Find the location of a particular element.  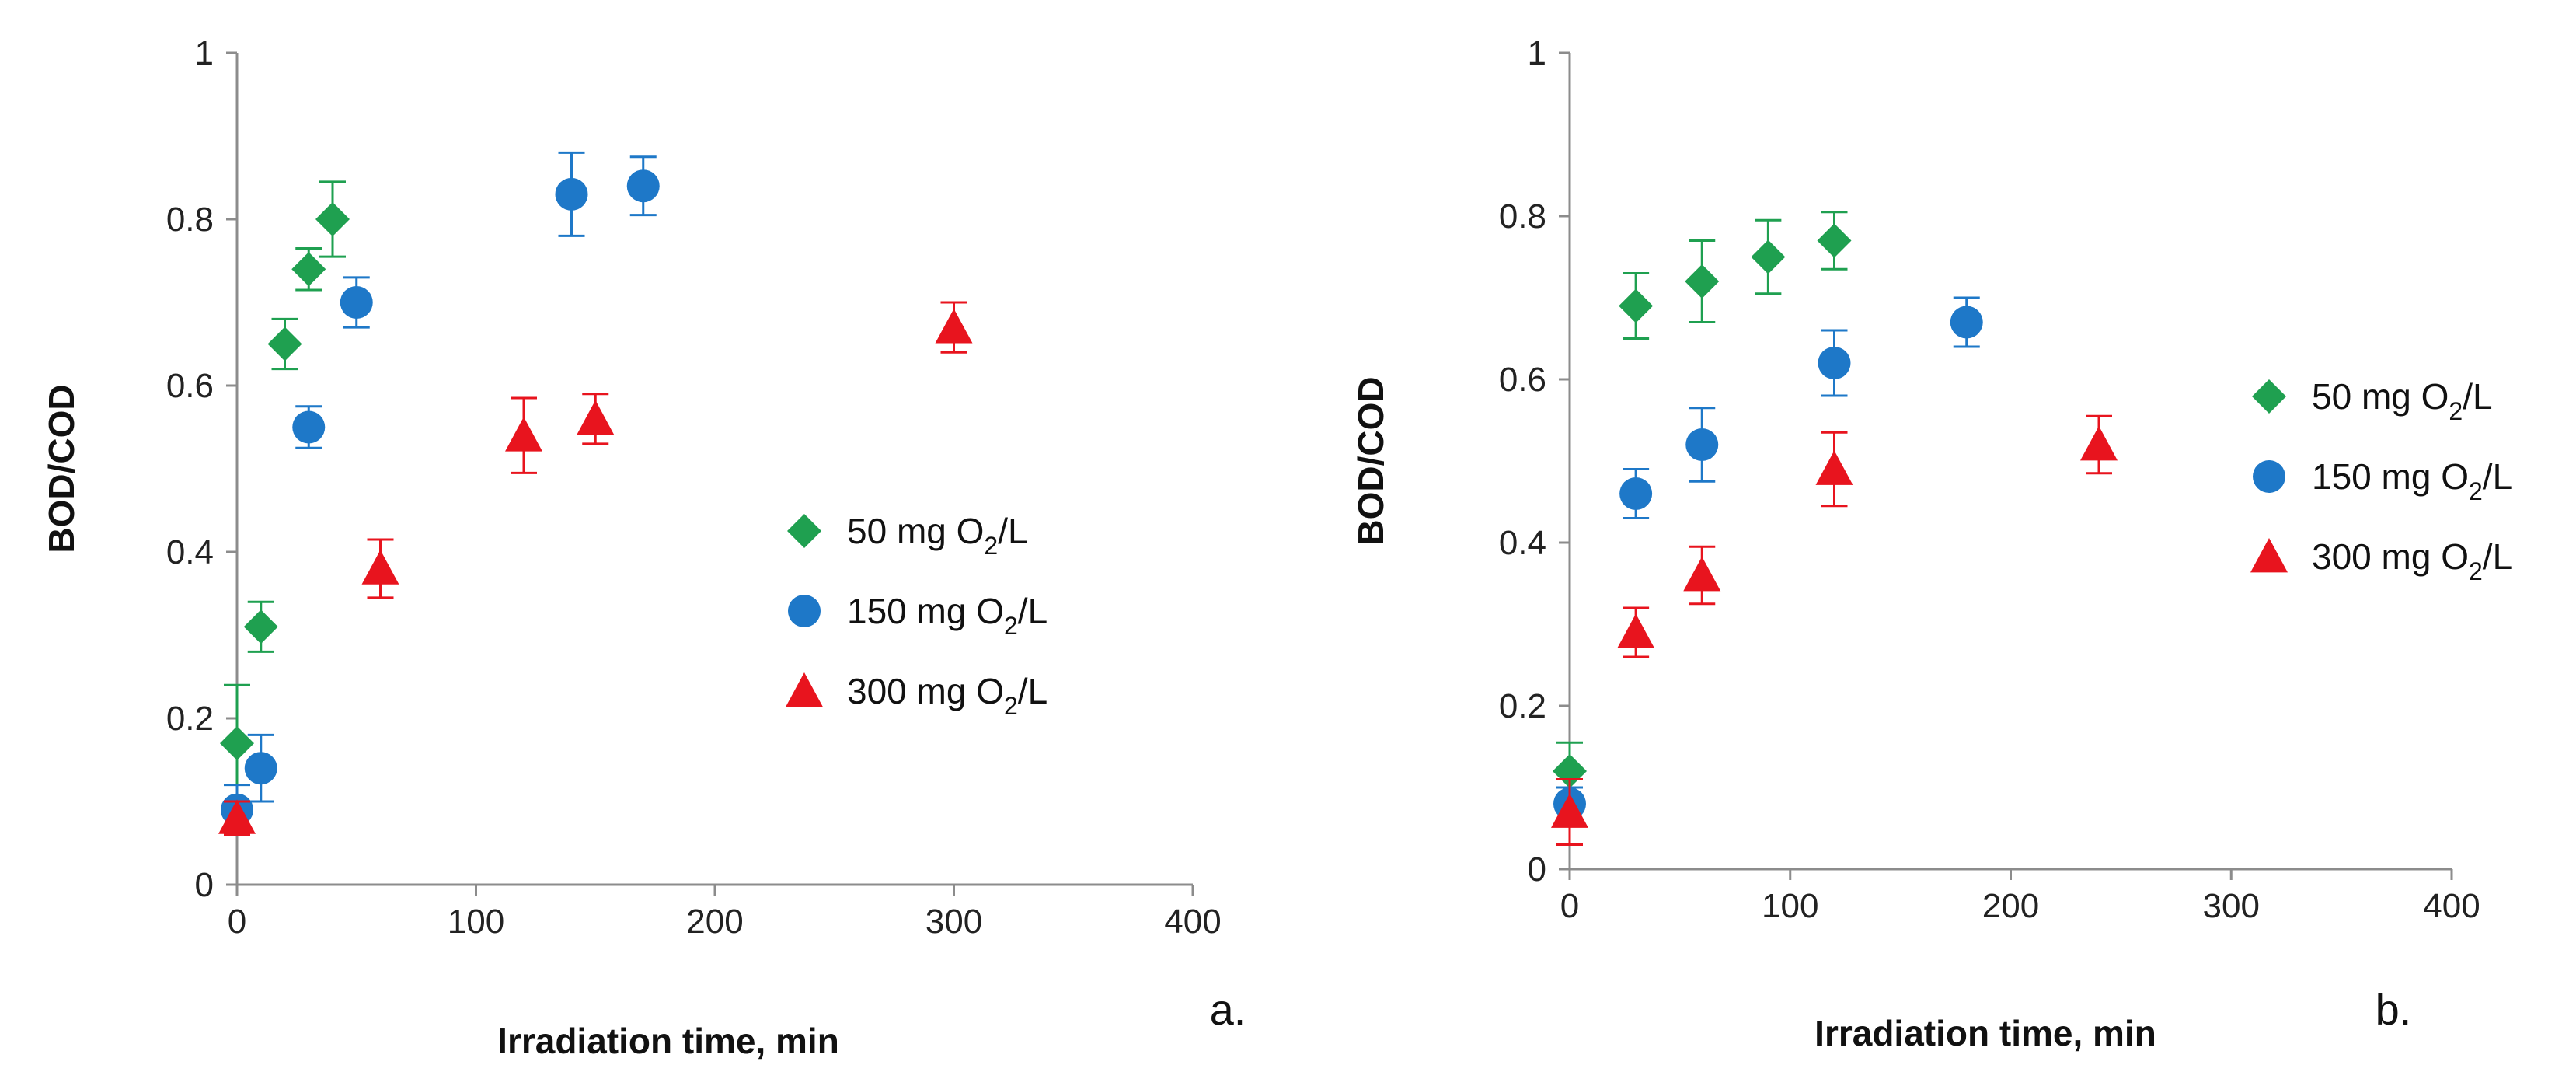

legend-label: 150 mg O2/L is located at coordinates (947, 615).